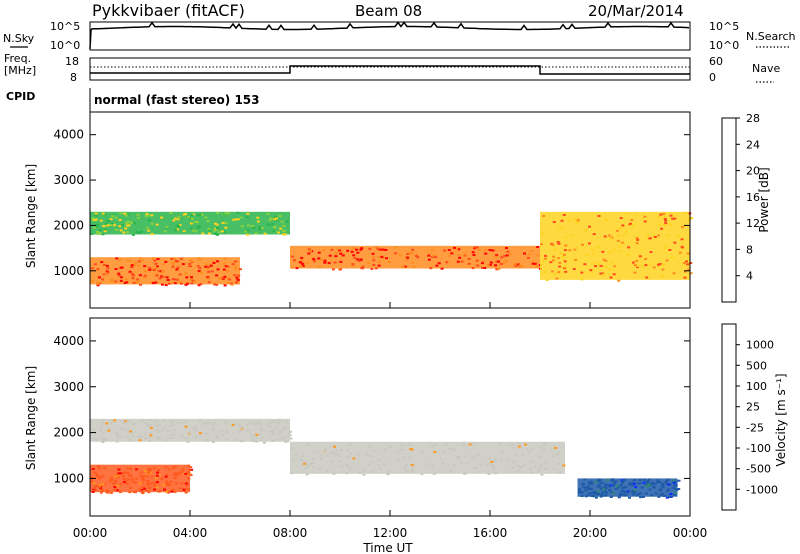  Describe the element at coordinates (590, 533) in the screenshot. I see `x-tick-label: 20:00` at that location.